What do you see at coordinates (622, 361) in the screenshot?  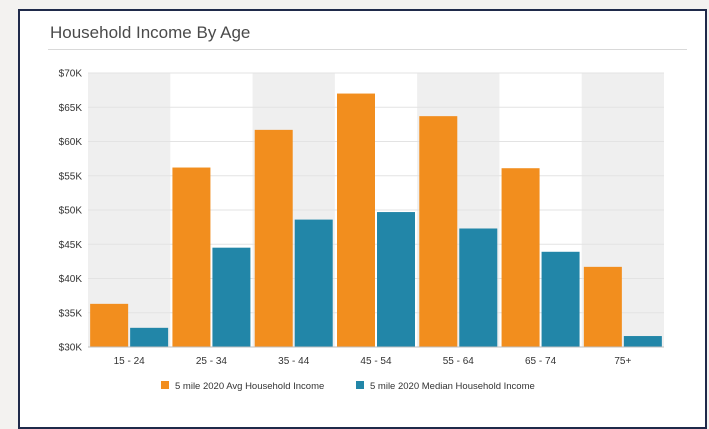 I see `x-tick-label: 75+` at bounding box center [622, 361].